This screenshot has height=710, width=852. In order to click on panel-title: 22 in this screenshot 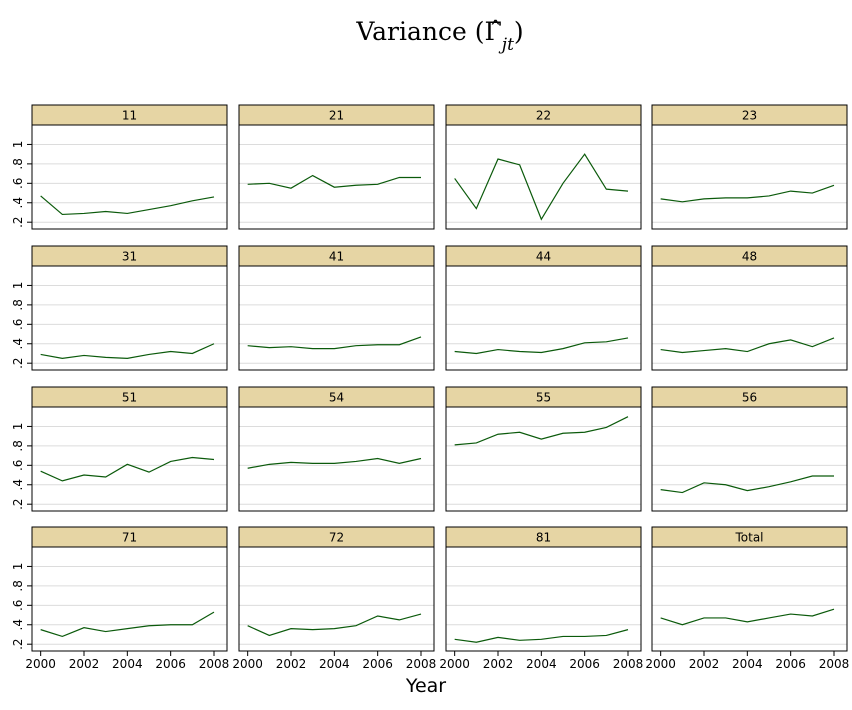, I will do `click(543, 116)`.